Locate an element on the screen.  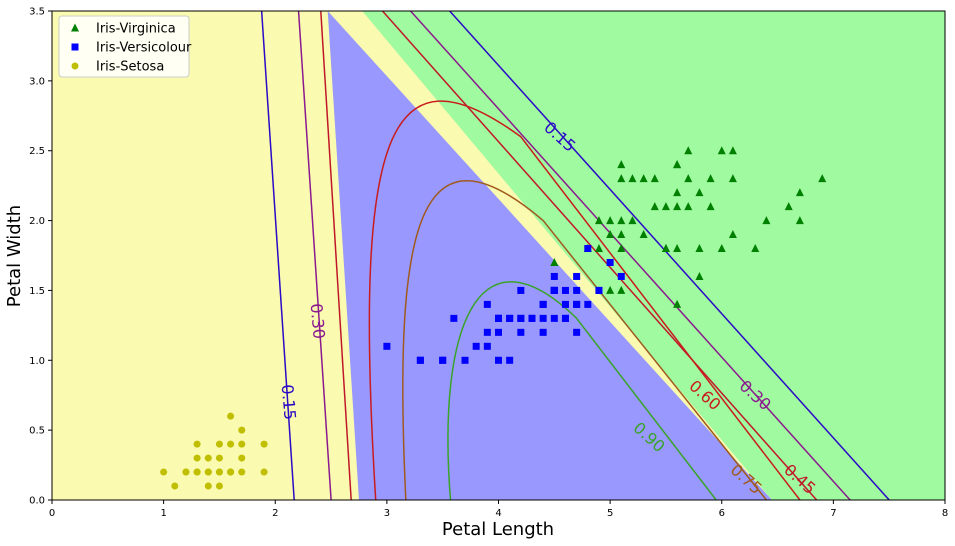
x-tick-label: 1 is located at coordinates (163, 513).